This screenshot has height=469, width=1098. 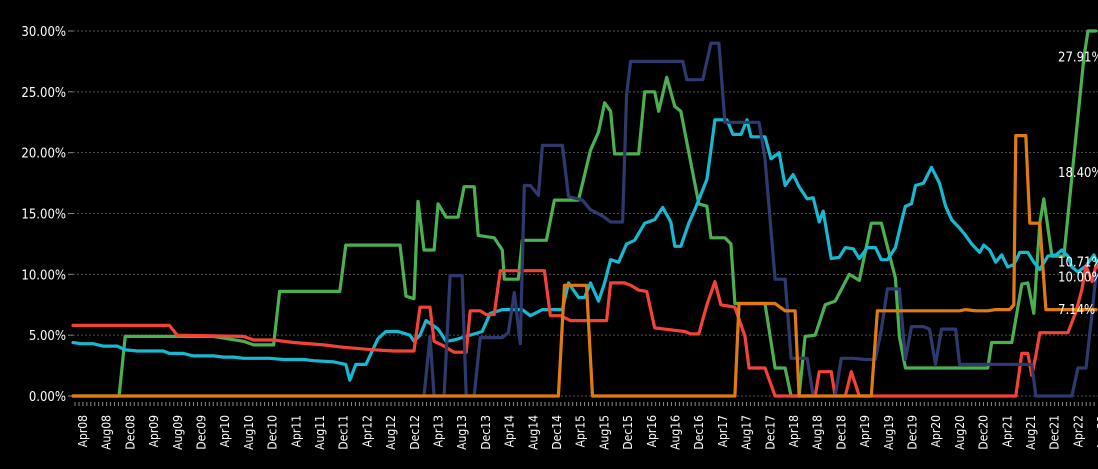 What do you see at coordinates (1078, 277) in the screenshot?
I see `end-value-label: 10.00%` at bounding box center [1078, 277].